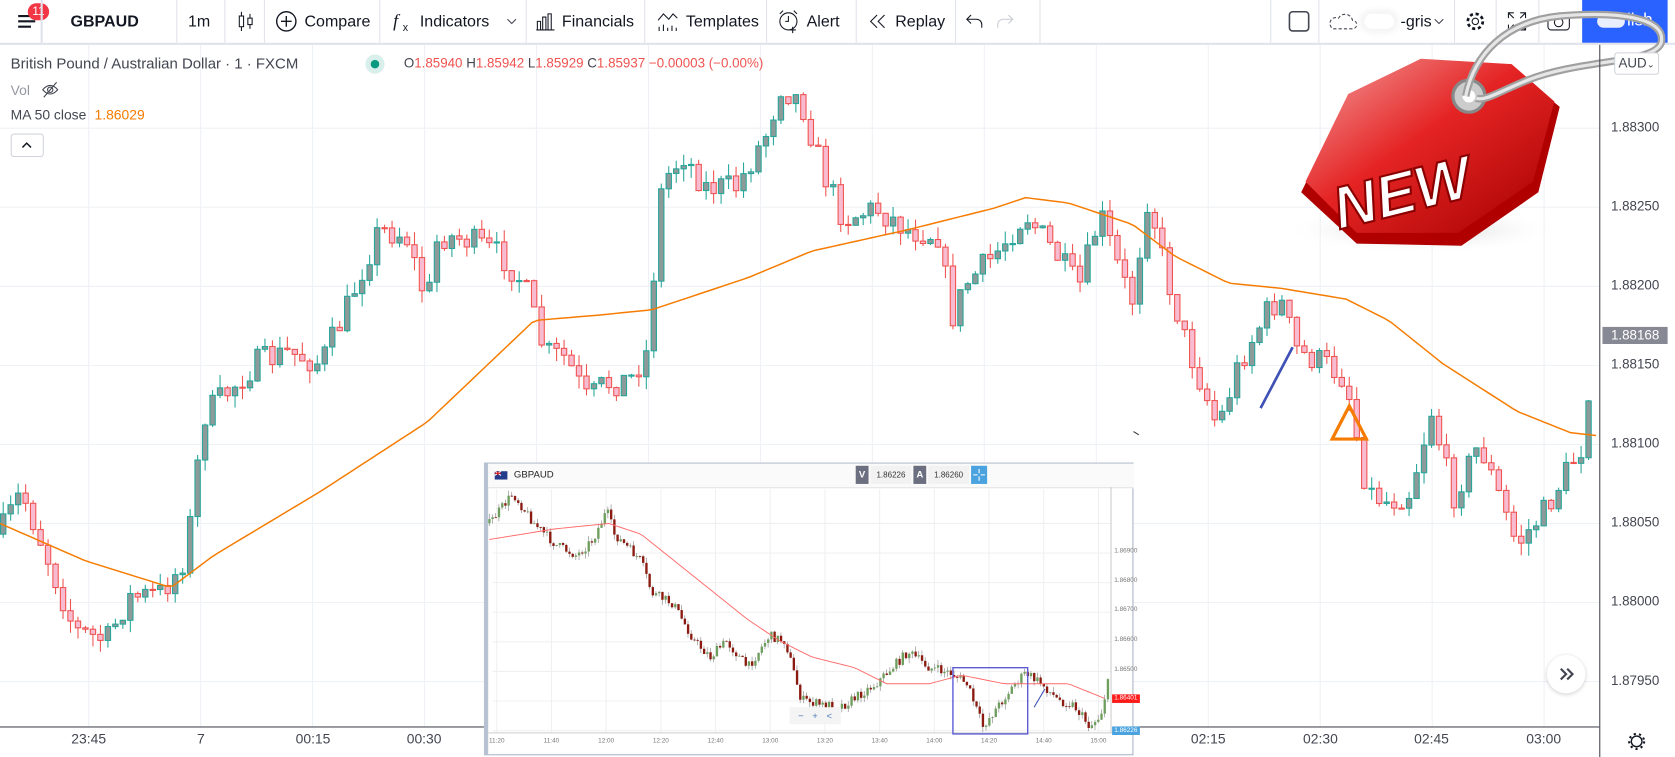 Image resolution: width=1675 pixels, height=757 pixels. Describe the element at coordinates (1431, 738) in the screenshot. I see `time-label: 02:45` at that location.